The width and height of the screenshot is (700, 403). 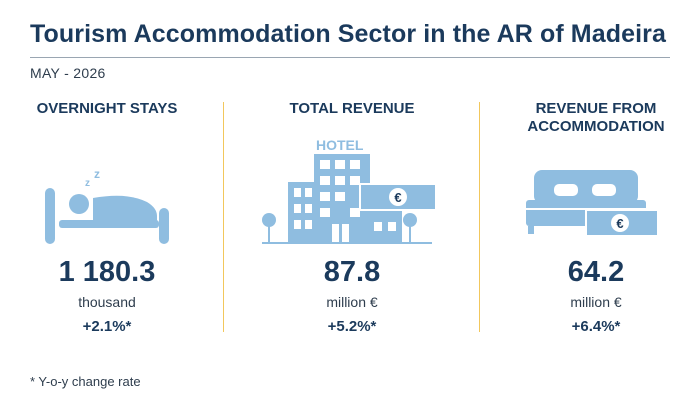 What do you see at coordinates (350, 57) in the screenshot?
I see `title-divider` at bounding box center [350, 57].